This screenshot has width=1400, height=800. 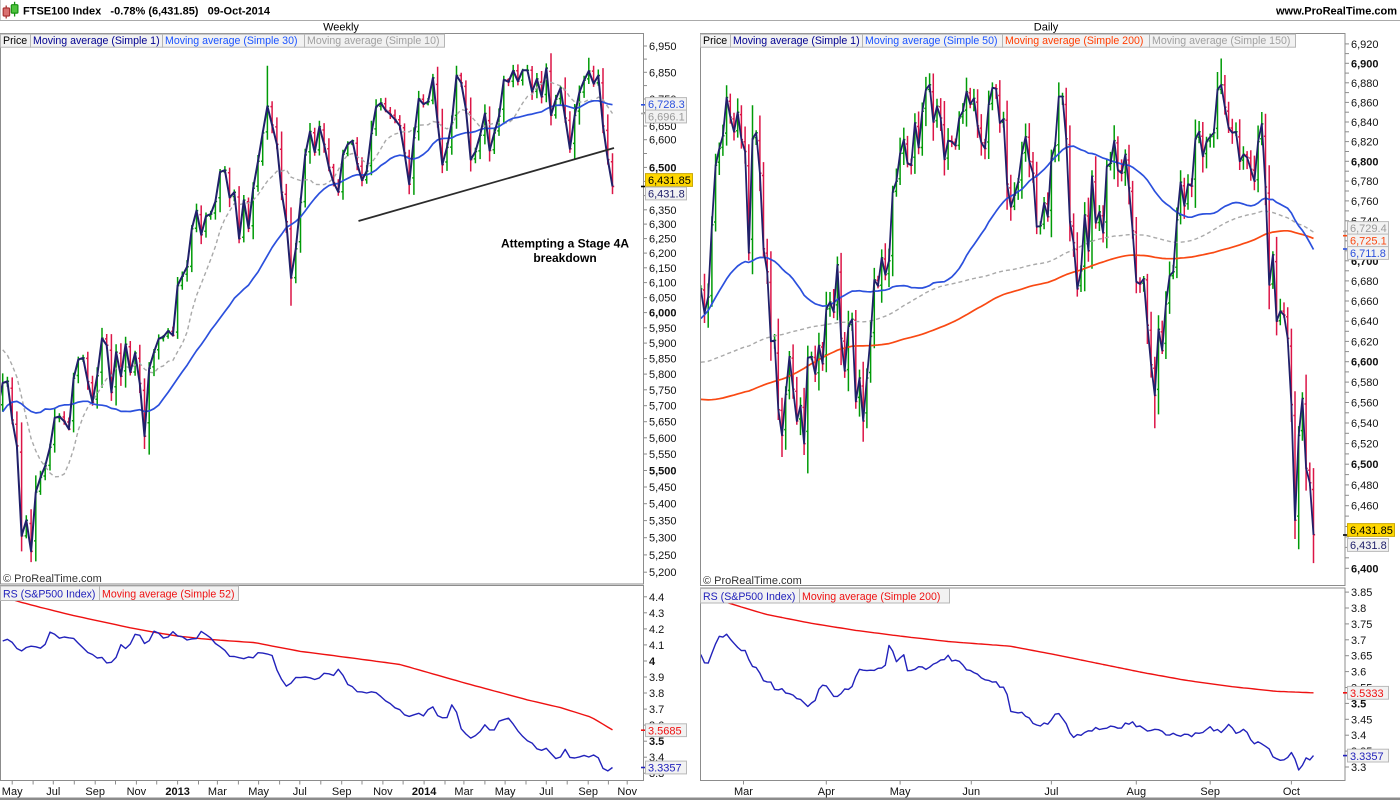 I want to click on svg-text: 6,660, so click(x=1365, y=302).